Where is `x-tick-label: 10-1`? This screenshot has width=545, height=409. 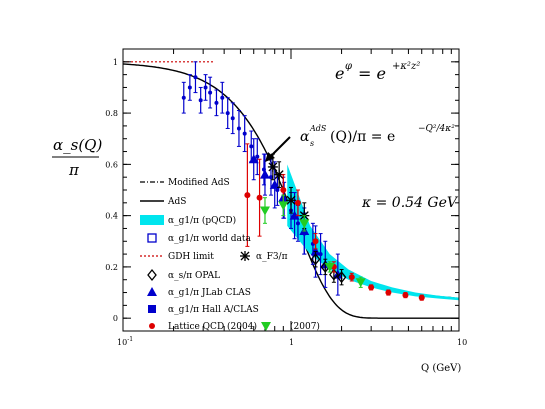
x-tick-label: 10-1 is located at coordinates (125, 341).